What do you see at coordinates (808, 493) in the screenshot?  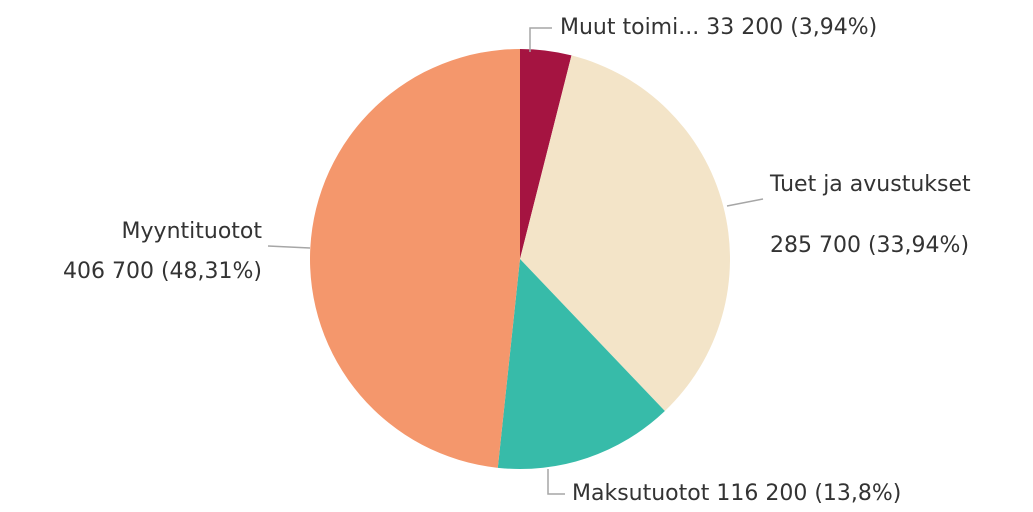 I see `label-value: 116 200 (13,8%)` at bounding box center [808, 493].